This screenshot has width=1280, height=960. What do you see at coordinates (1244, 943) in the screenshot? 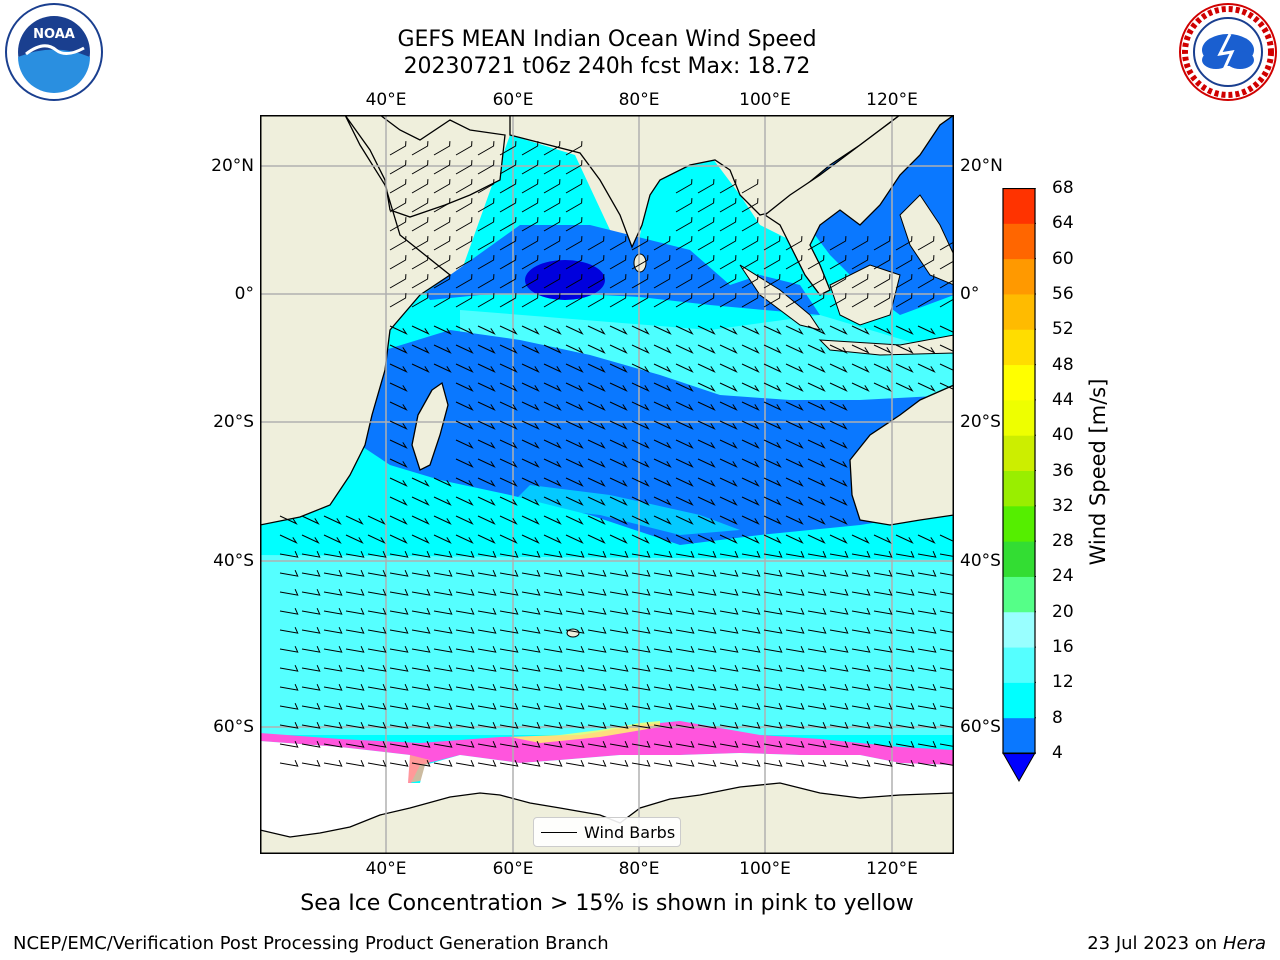
I see `footer-host: Hera` at bounding box center [1244, 943].